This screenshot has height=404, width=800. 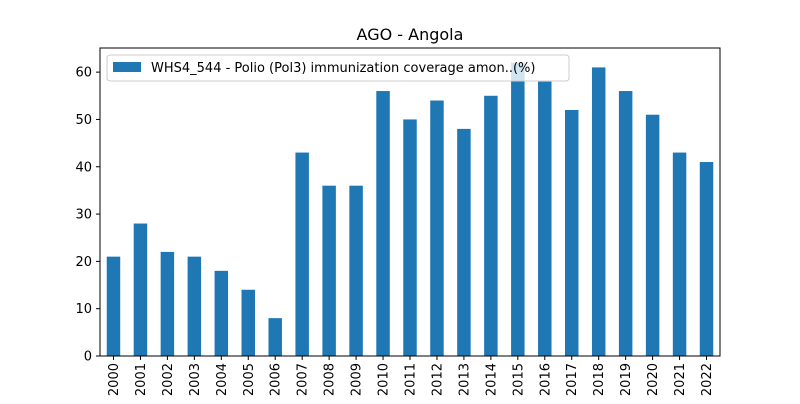 What do you see at coordinates (518, 379) in the screenshot?
I see `x-tick-label: 2015` at bounding box center [518, 379].